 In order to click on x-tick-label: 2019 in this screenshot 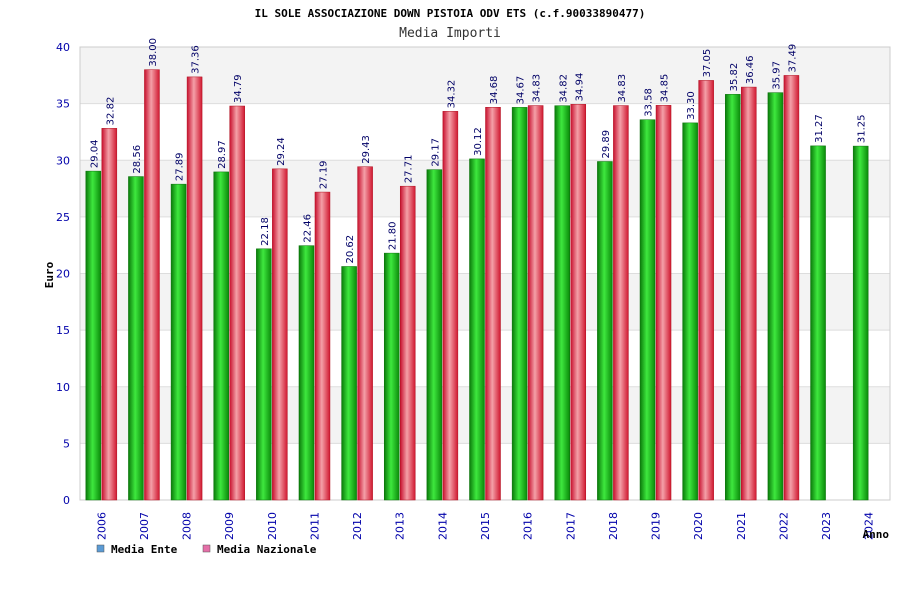, I will do `click(656, 526)`.